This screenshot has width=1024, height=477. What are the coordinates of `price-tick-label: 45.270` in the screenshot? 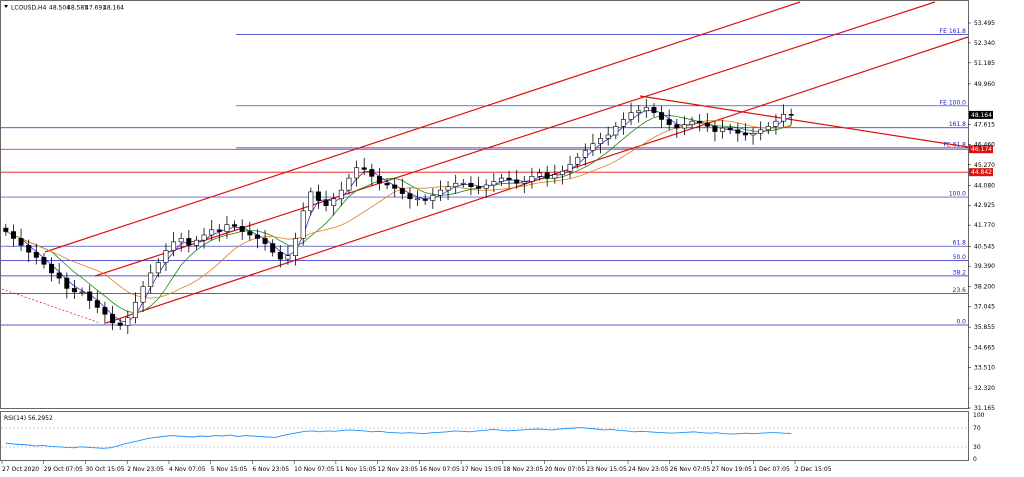 It's located at (984, 165).